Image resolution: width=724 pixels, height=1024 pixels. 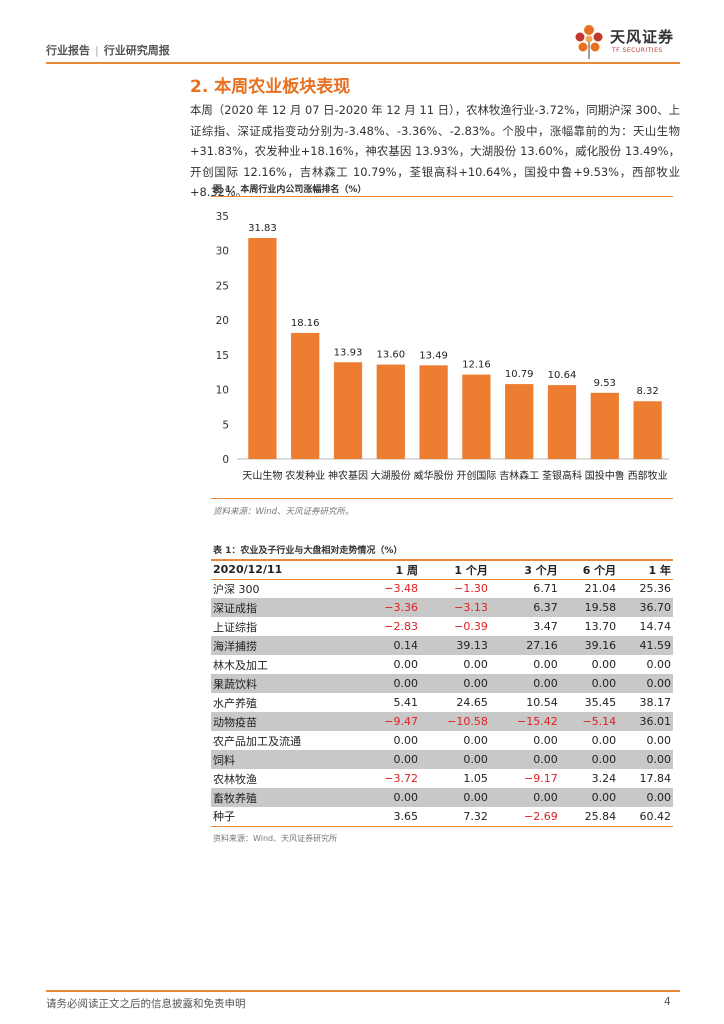 I want to click on header-divider, so click(x=363, y=63).